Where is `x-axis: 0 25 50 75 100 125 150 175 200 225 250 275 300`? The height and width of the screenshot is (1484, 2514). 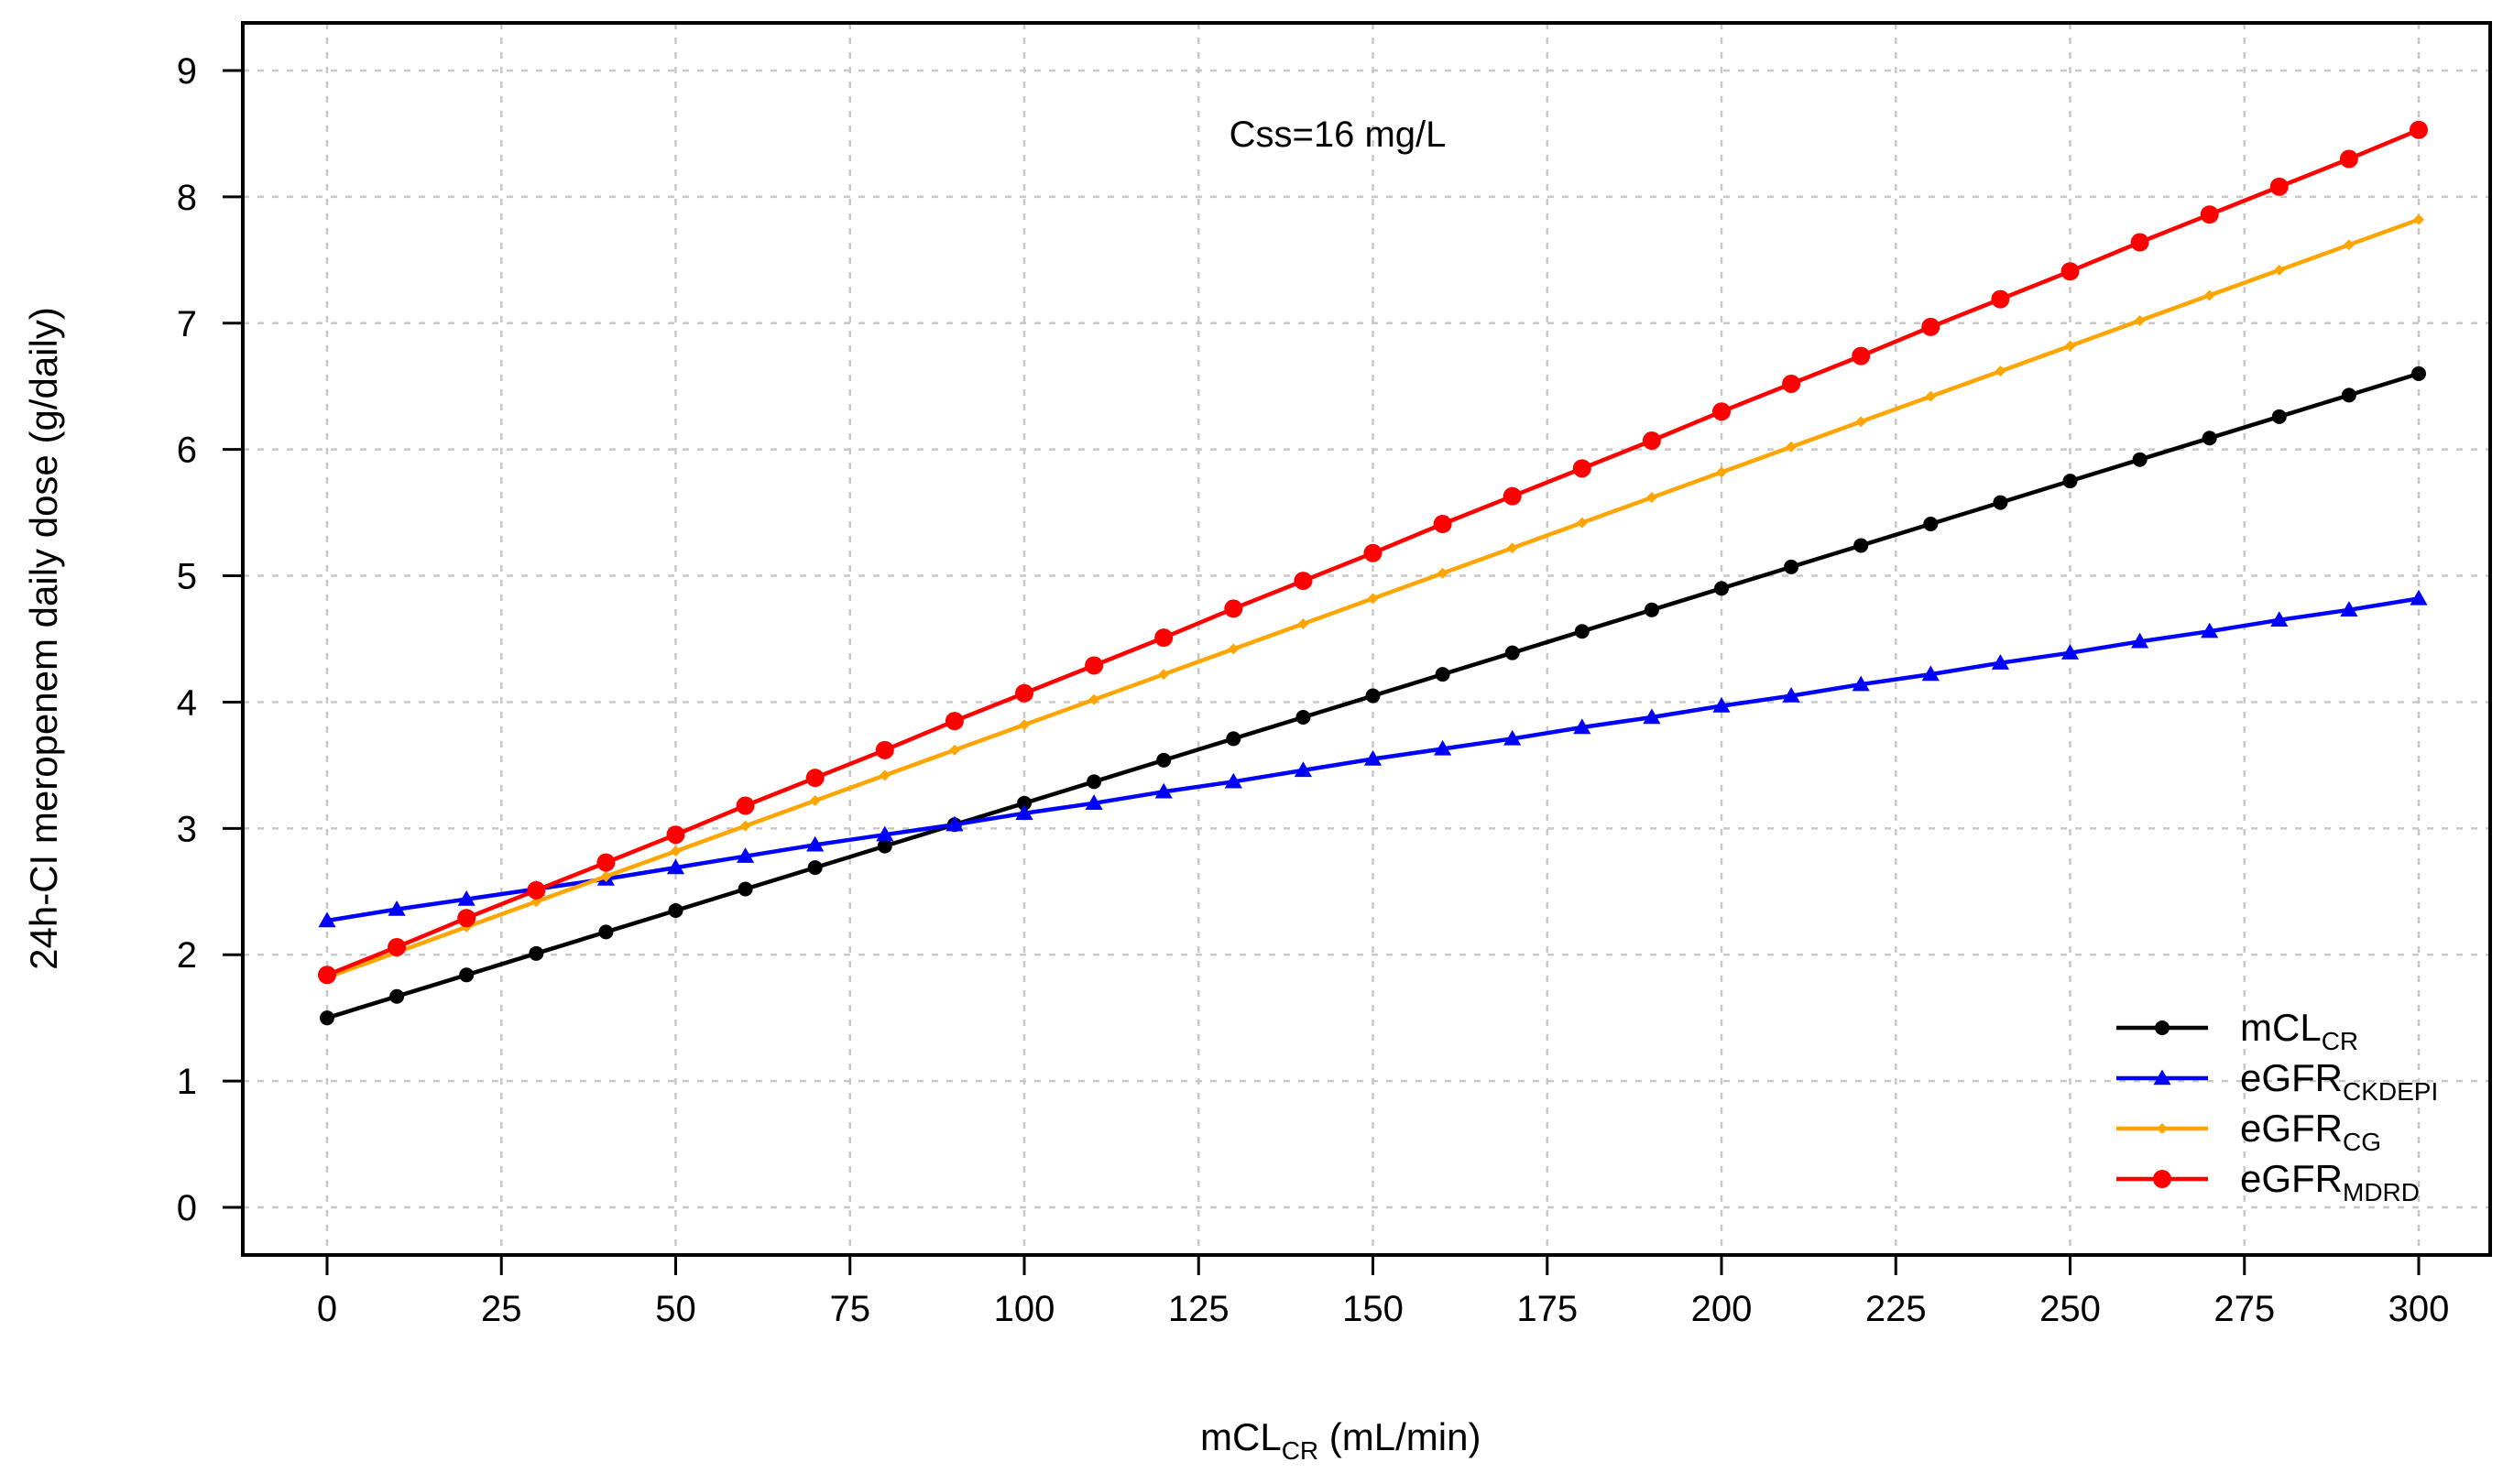 x-axis: 0 25 50 75 100 125 150 175 200 225 250 275 300 is located at coordinates (1383, 1292).